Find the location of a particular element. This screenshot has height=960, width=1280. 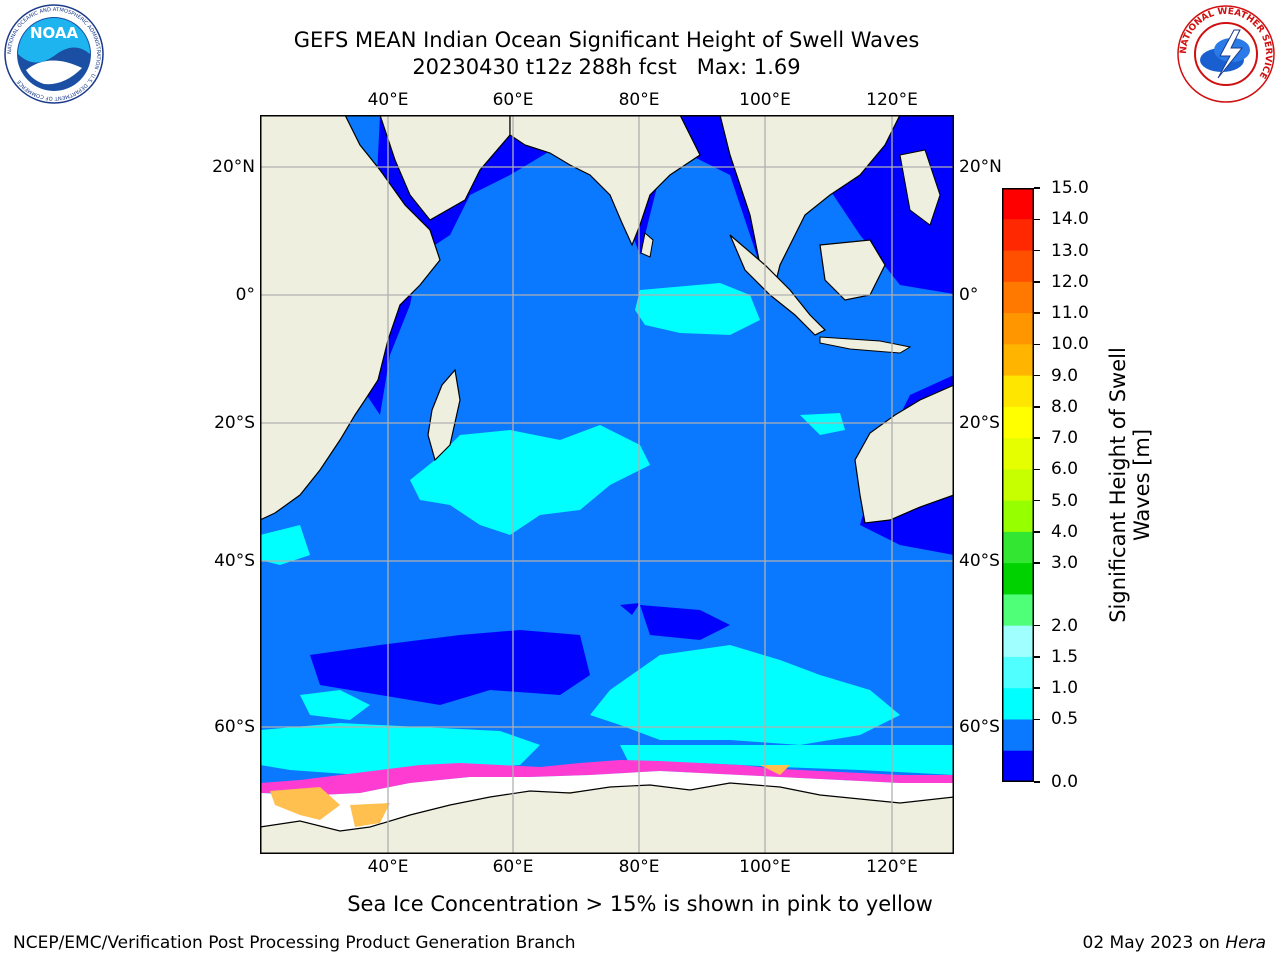

footer-date: 02 May 2023 on Hera is located at coordinates (1175, 943).